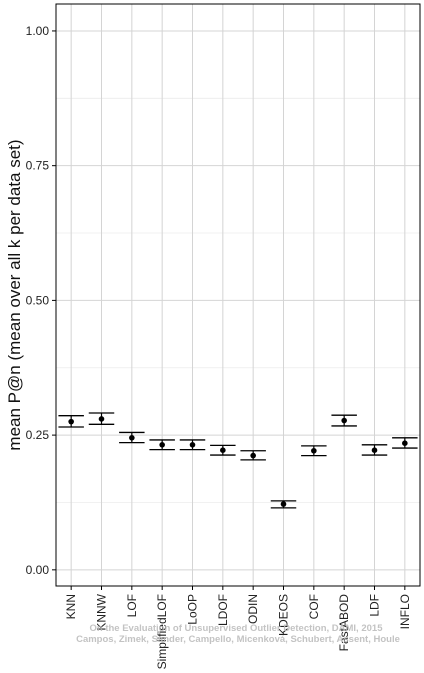  What do you see at coordinates (38, 435) in the screenshot?
I see `y-tick-label: 0.25` at bounding box center [38, 435].